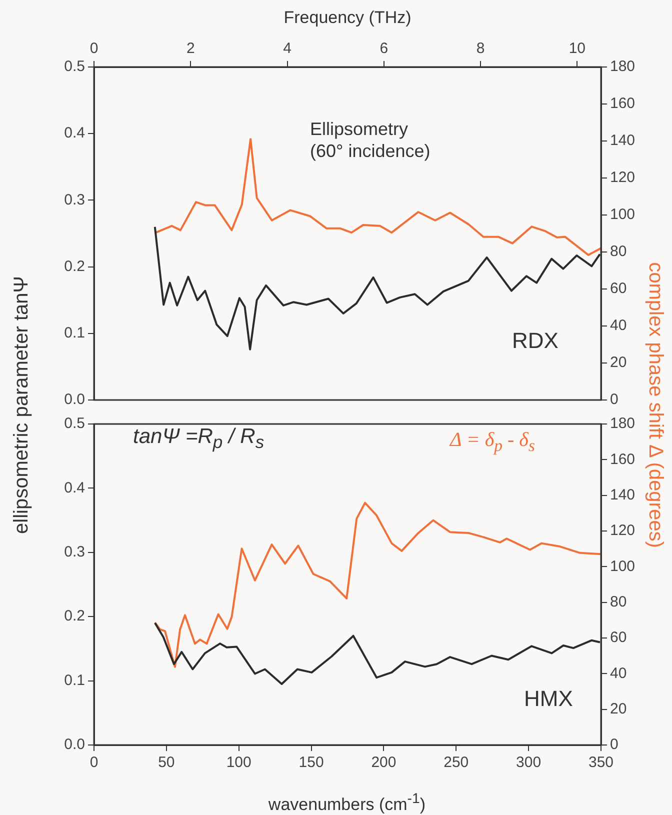 This screenshot has height=815, width=672. What do you see at coordinates (384, 49) in the screenshot?
I see `x-tick-label: 6` at bounding box center [384, 49].